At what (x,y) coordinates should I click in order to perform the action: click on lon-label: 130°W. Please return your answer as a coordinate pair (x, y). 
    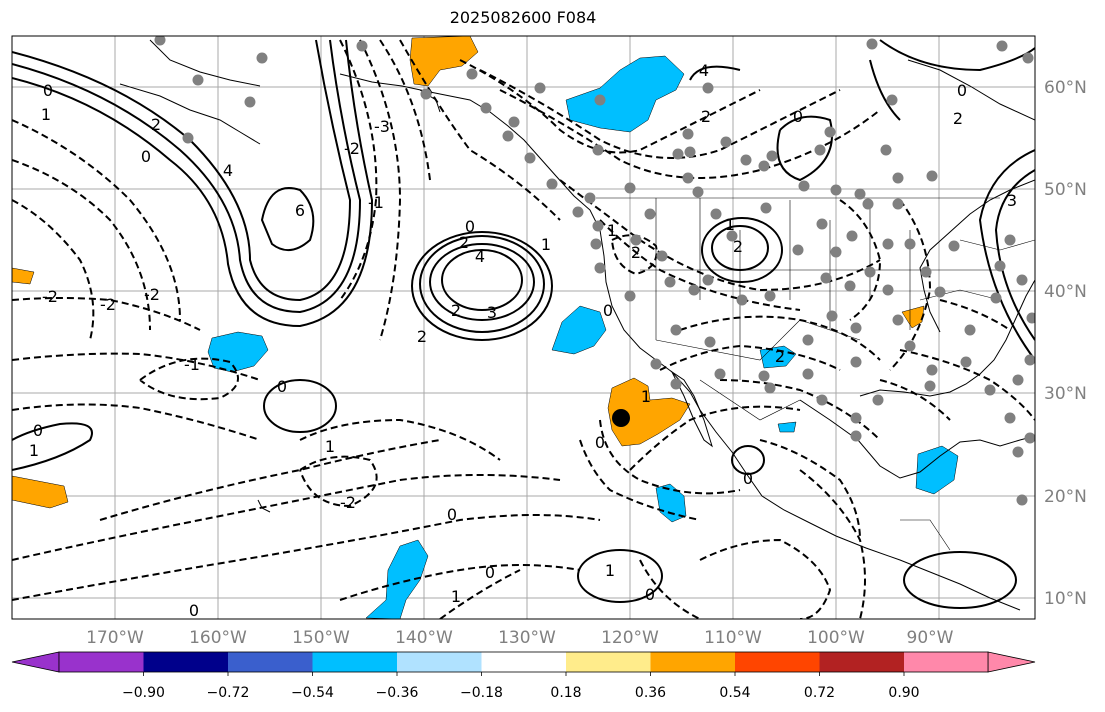
    Looking at the image, I should click on (527, 638).